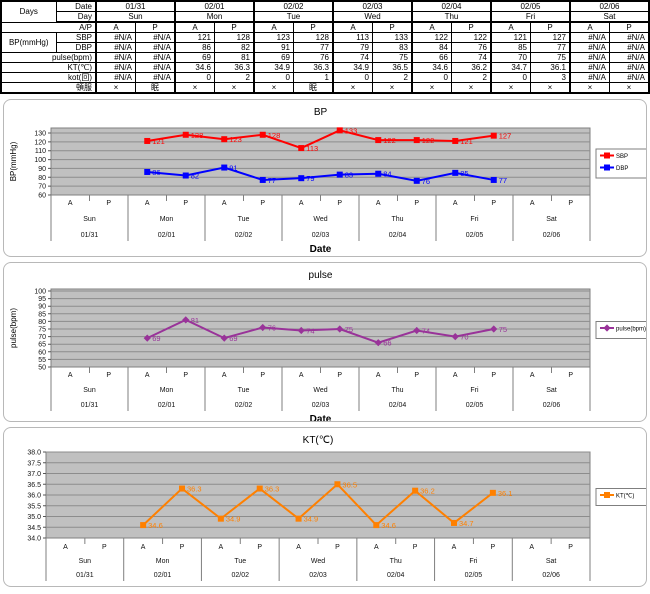 The height and width of the screenshot is (594, 650). I want to click on day-header-cell: Sun, so click(135, 17).